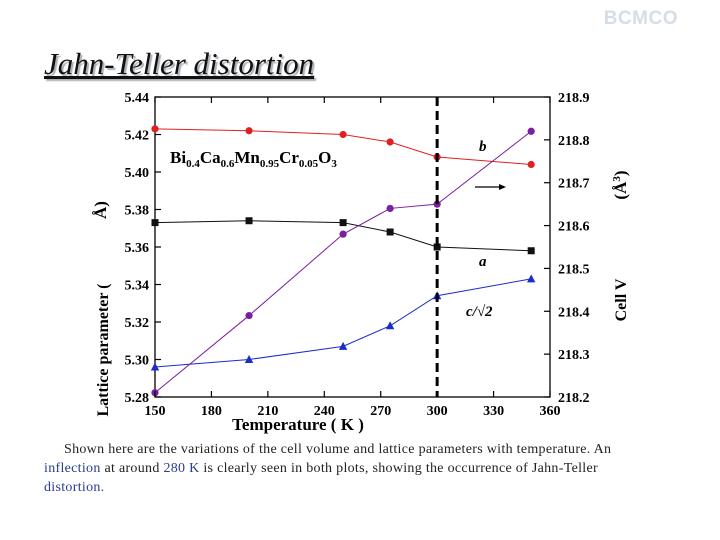  I want to click on y-left-label: Å) Lattice parameter (, so click(101, 308).